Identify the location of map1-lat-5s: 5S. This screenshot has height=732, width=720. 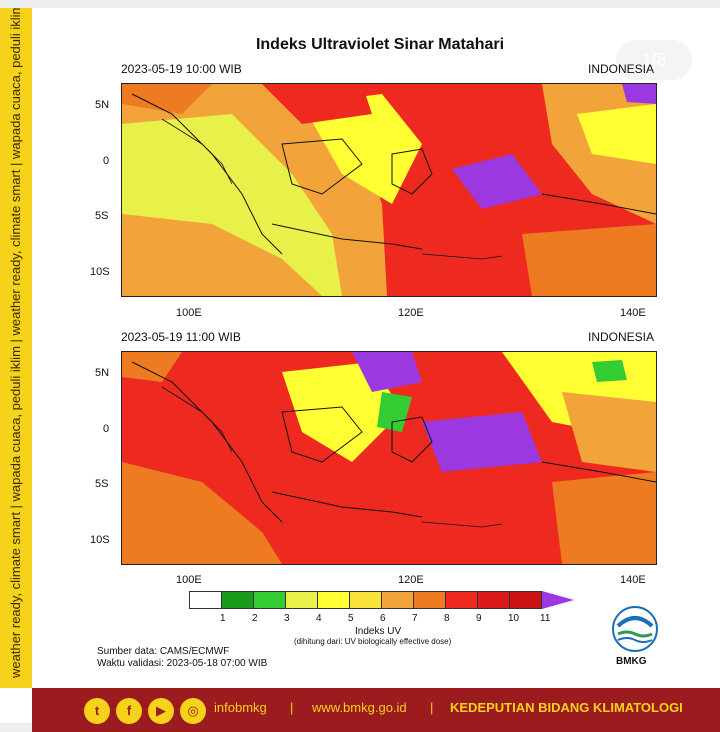
(102, 216).